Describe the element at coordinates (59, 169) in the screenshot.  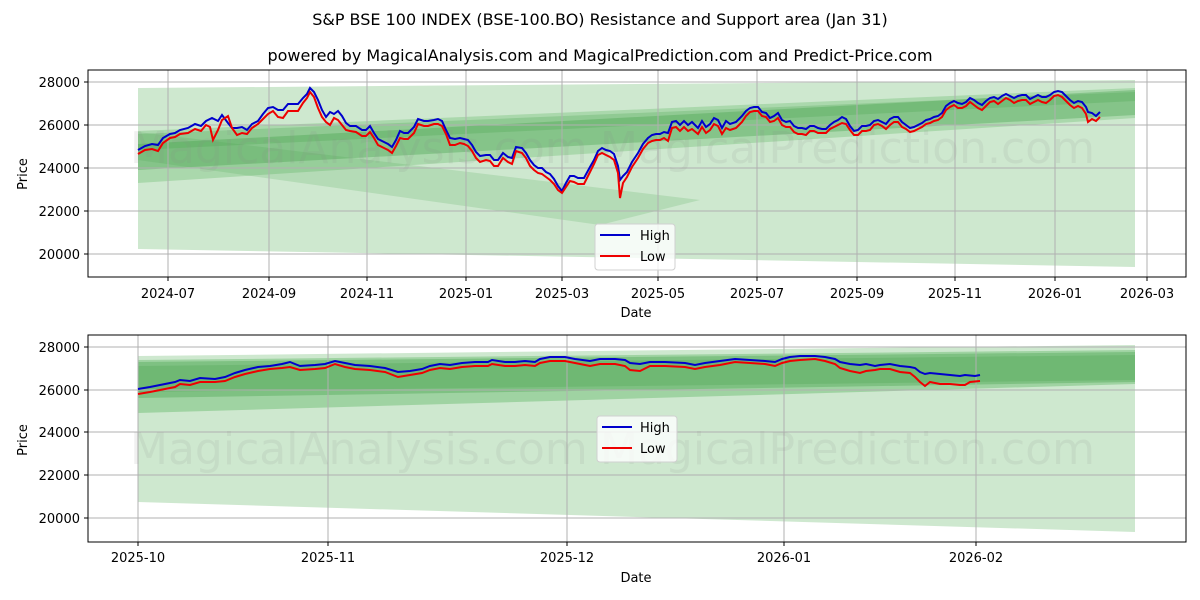
I see `top-ytick: 24000` at that location.